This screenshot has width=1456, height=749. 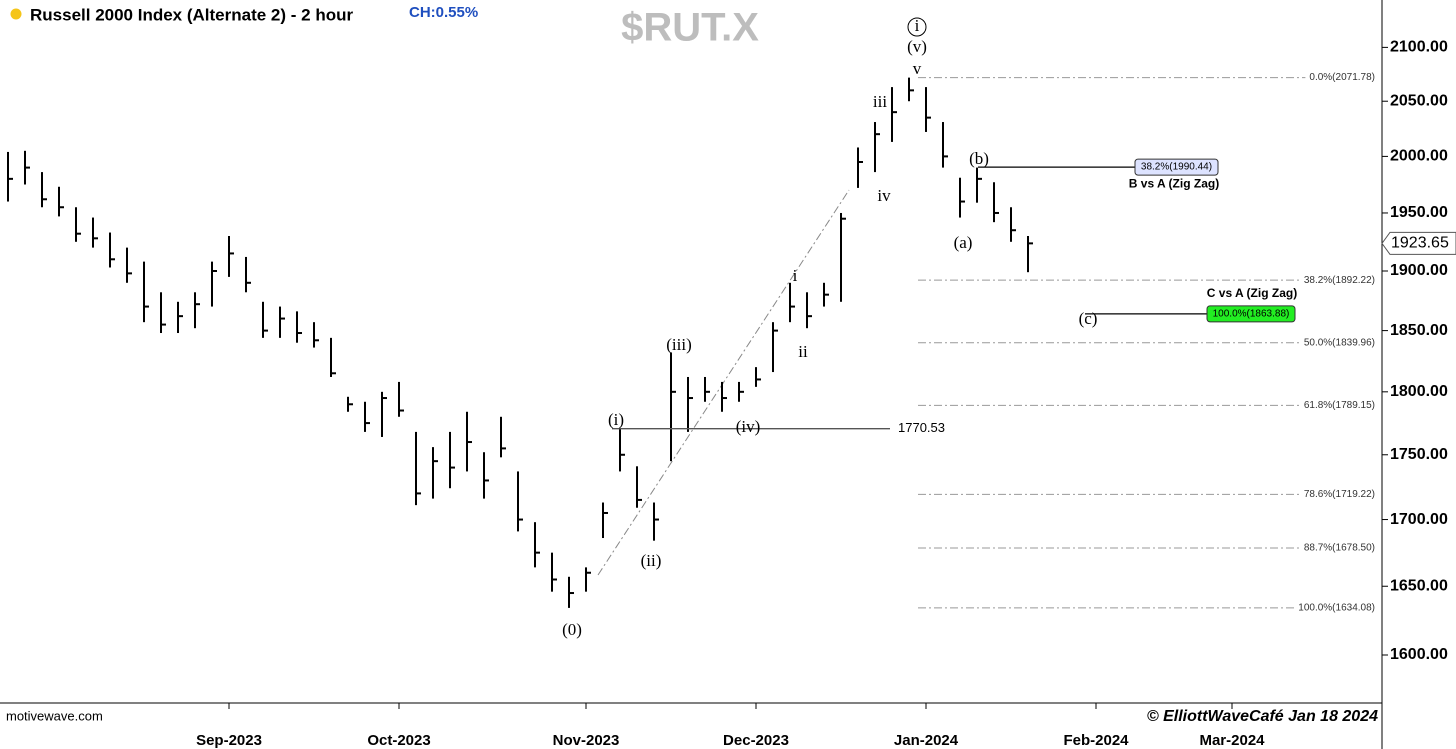 What do you see at coordinates (880, 101) in the screenshot?
I see `wave-label: iii` at bounding box center [880, 101].